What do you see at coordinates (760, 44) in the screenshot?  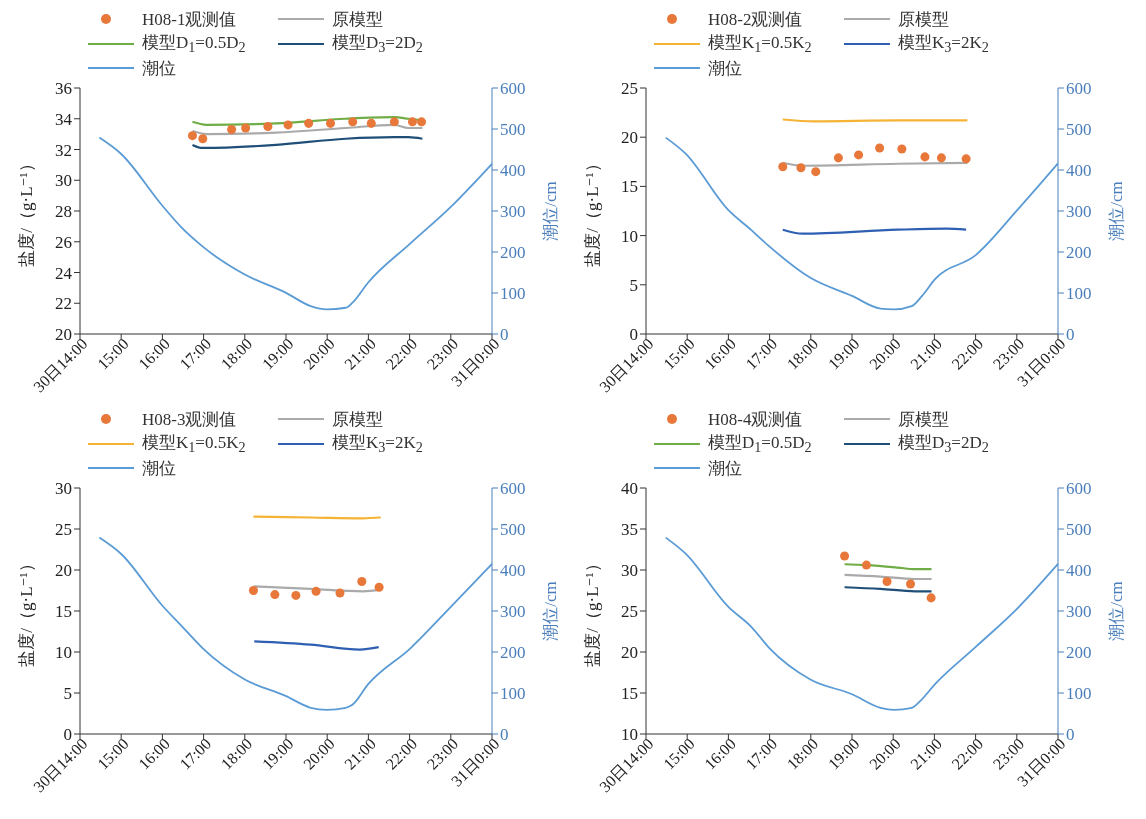 I see `legend-label: 模型K$_{1}$=0.5K$_{2}$` at bounding box center [760, 44].